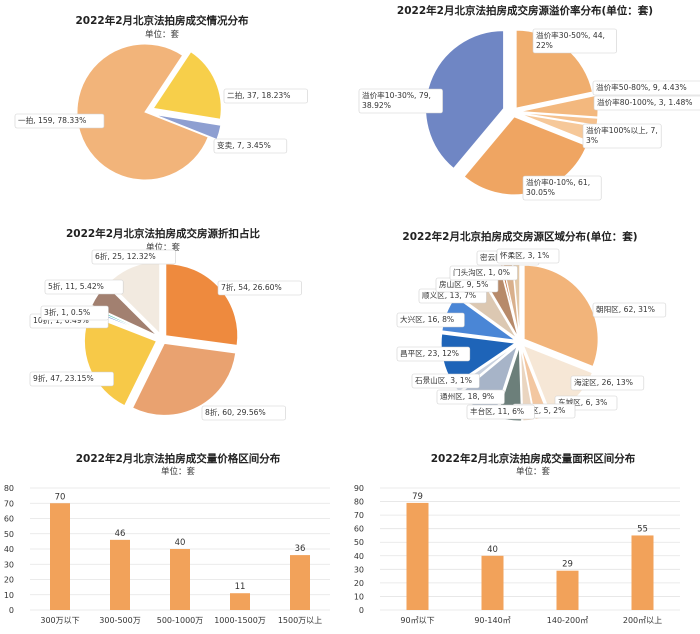 The image size is (700, 634). I want to click on c2-label-5: 溢价率10-30%, 79, 38.92%, so click(396, 100).